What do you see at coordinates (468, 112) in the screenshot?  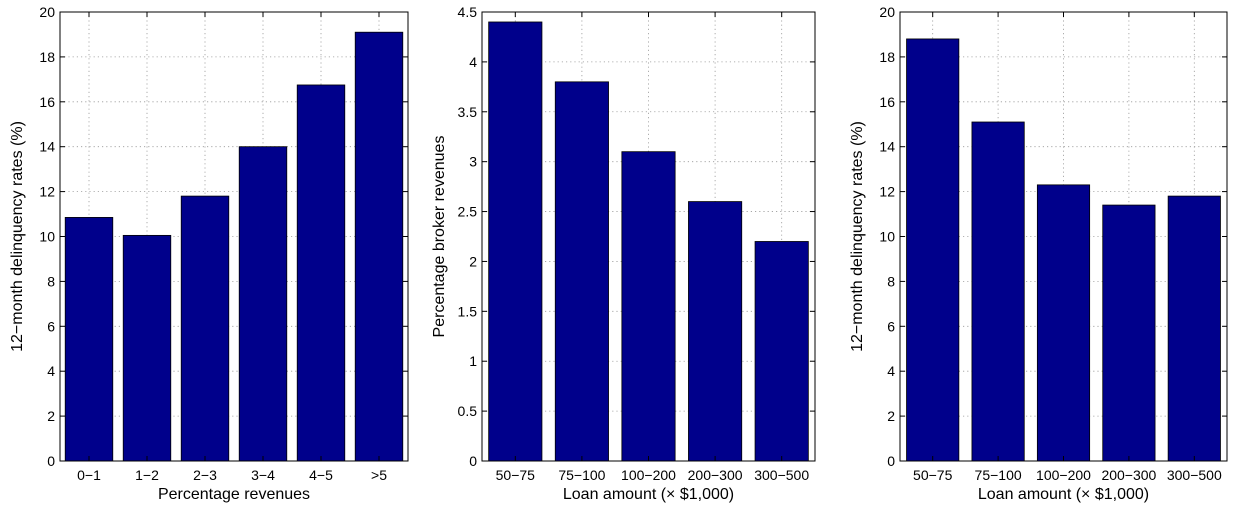 I see `y-tick-label: 3.5` at bounding box center [468, 112].